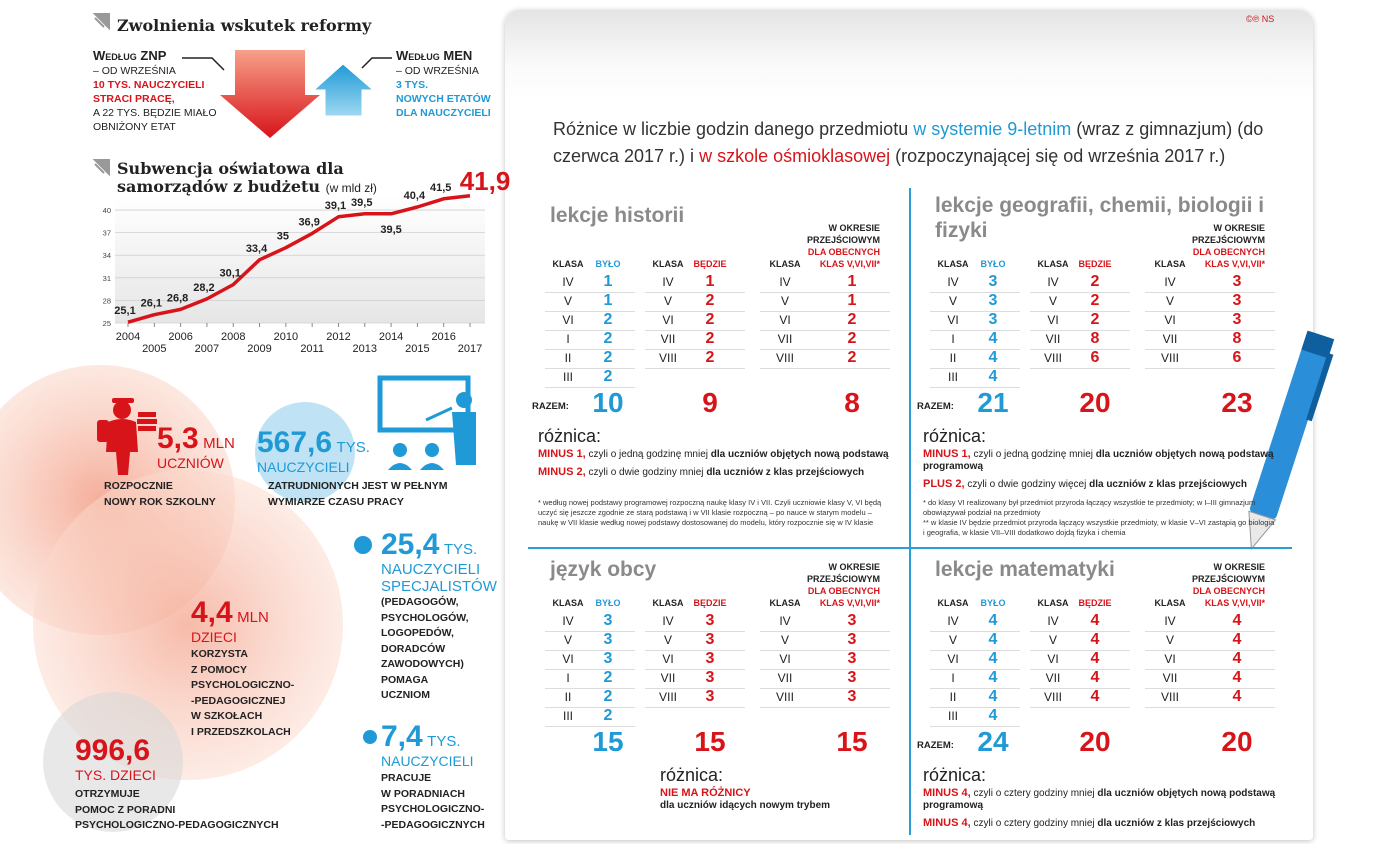 The image size is (1400, 844). Describe the element at coordinates (283, 237) in the screenshot. I see `value-label: 35` at that location.